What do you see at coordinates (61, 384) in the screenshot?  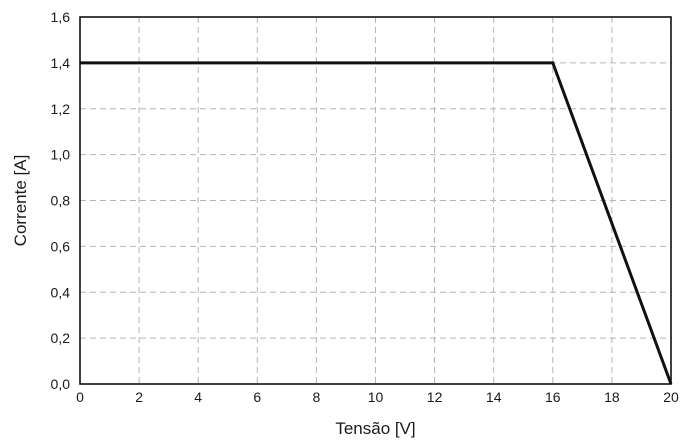 I see `y-tick-label: 0,0` at bounding box center [61, 384].